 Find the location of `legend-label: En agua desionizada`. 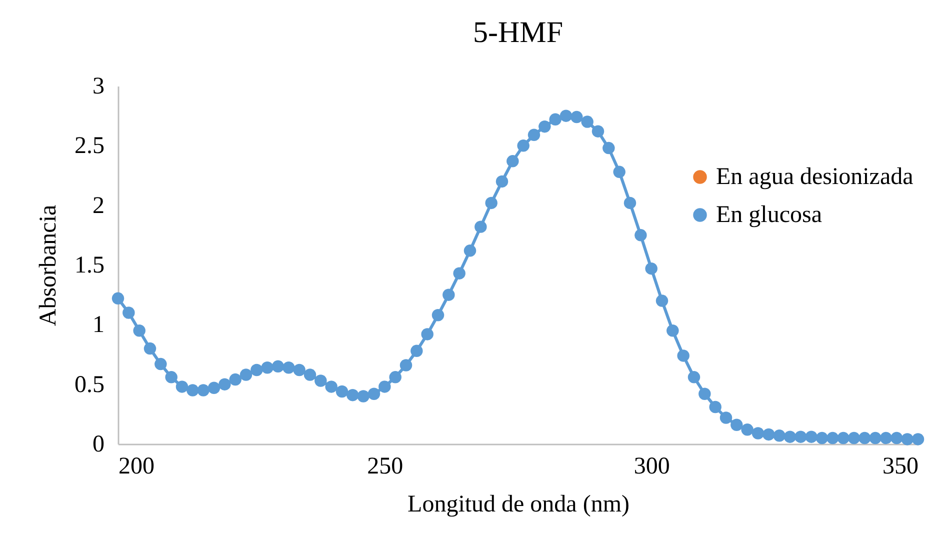

legend-label: En agua desionizada is located at coordinates (815, 177).